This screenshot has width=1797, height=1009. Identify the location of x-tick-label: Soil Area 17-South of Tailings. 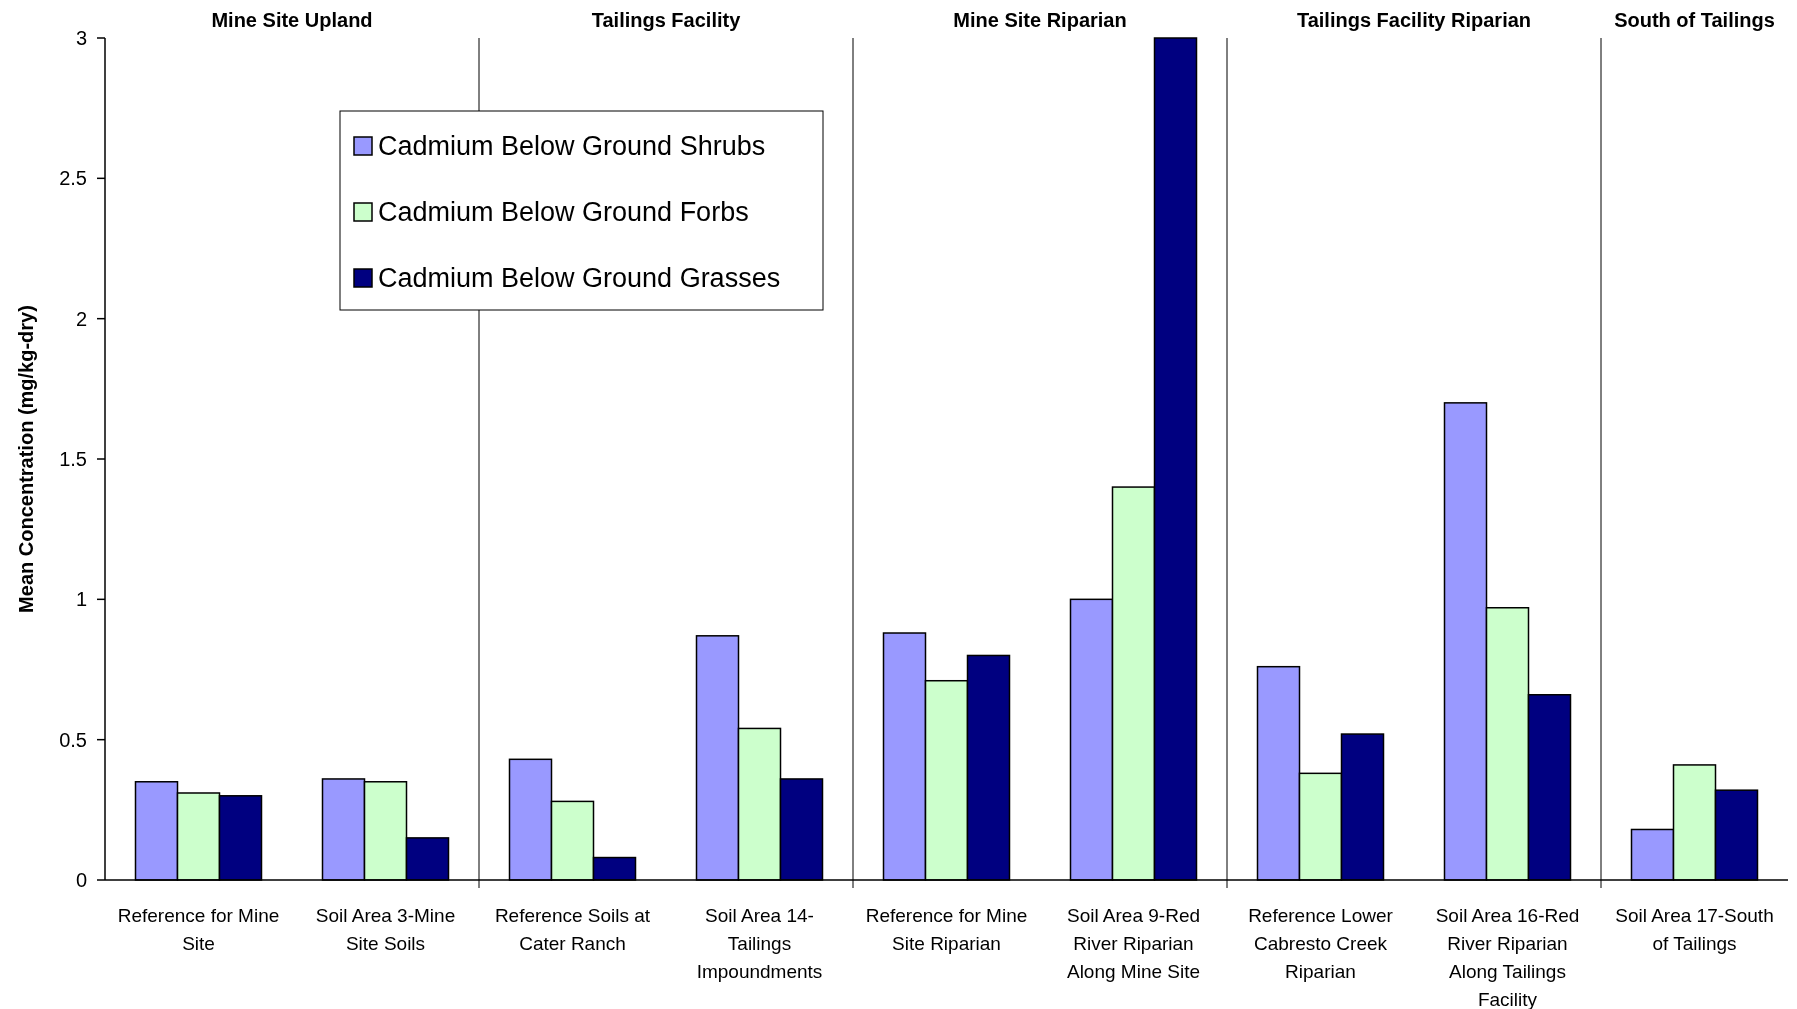
(1694, 929).